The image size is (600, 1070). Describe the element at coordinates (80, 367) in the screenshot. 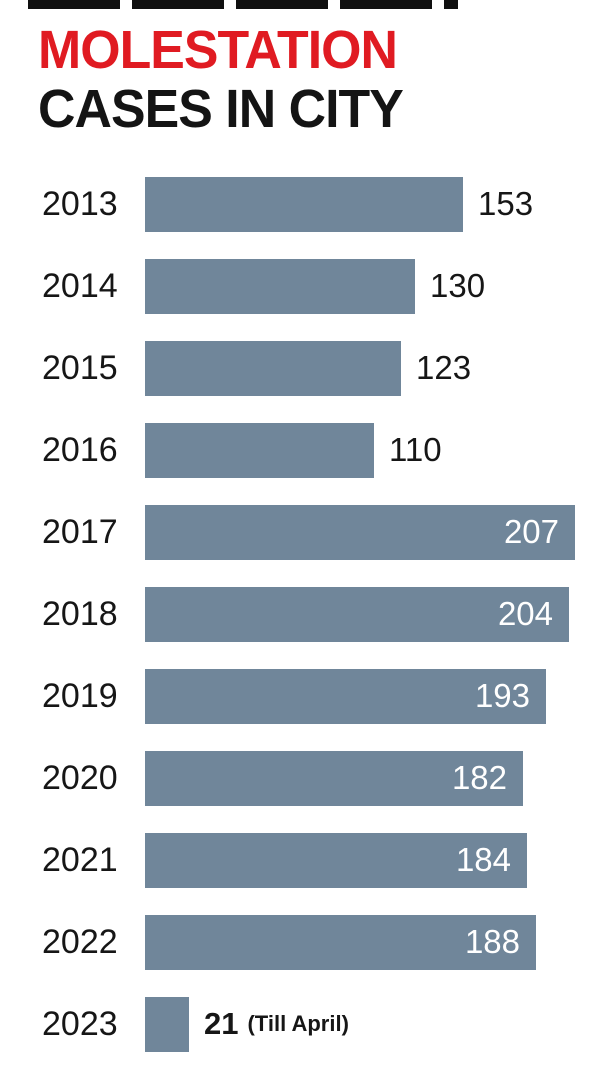

I see `year-label: 2015` at that location.